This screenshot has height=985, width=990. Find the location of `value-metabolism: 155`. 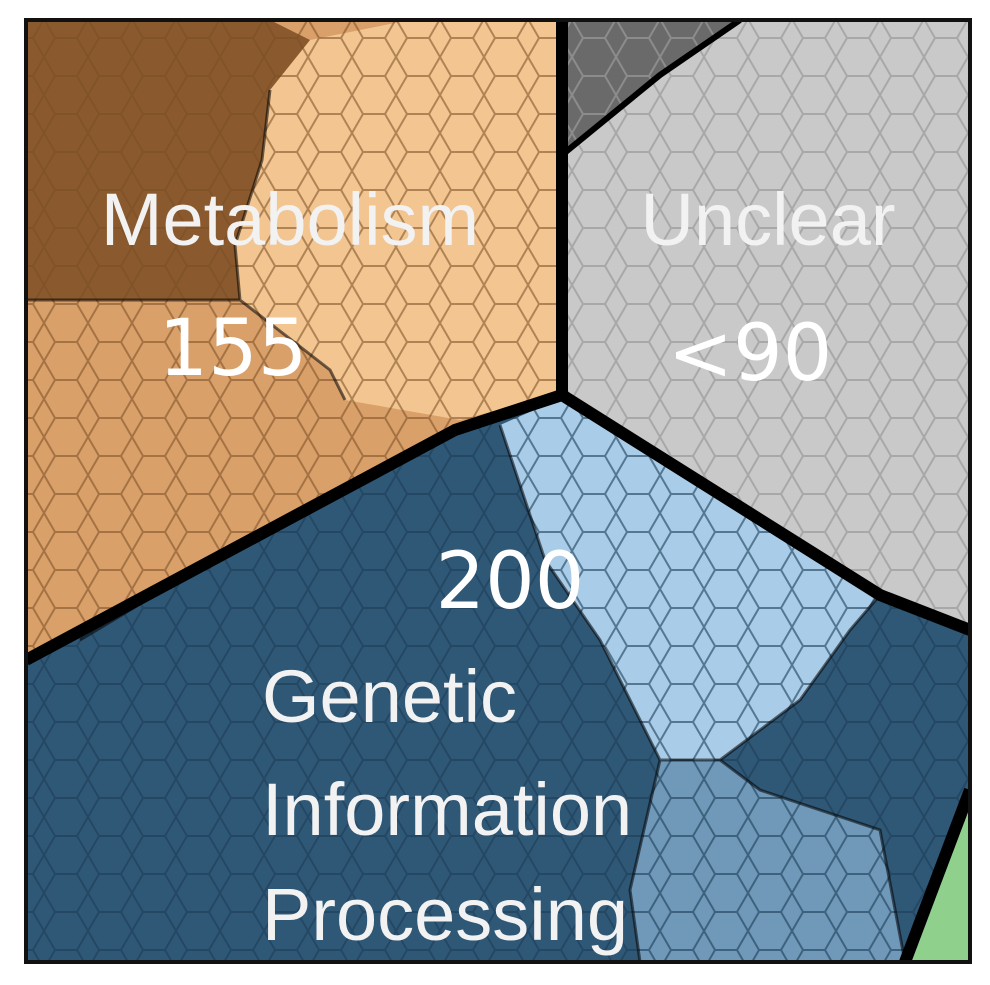

value-metabolism: 155 is located at coordinates (233, 349).